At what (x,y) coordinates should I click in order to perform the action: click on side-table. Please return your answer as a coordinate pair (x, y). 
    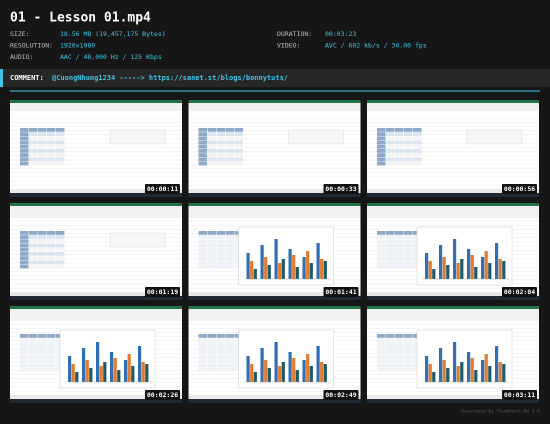
    Looking at the image, I should click on (137, 137).